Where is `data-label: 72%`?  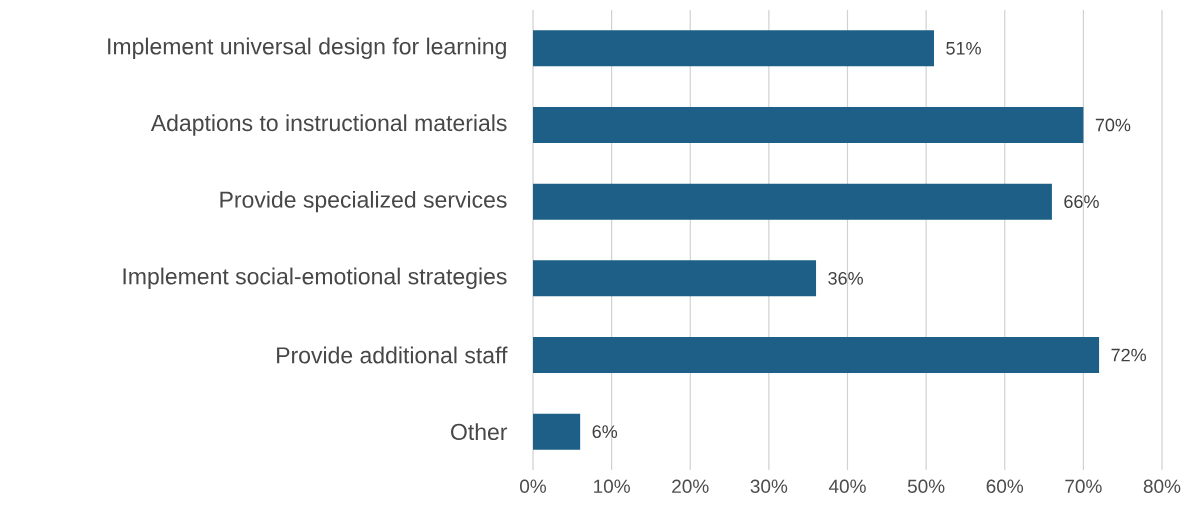 data-label: 72% is located at coordinates (1129, 355).